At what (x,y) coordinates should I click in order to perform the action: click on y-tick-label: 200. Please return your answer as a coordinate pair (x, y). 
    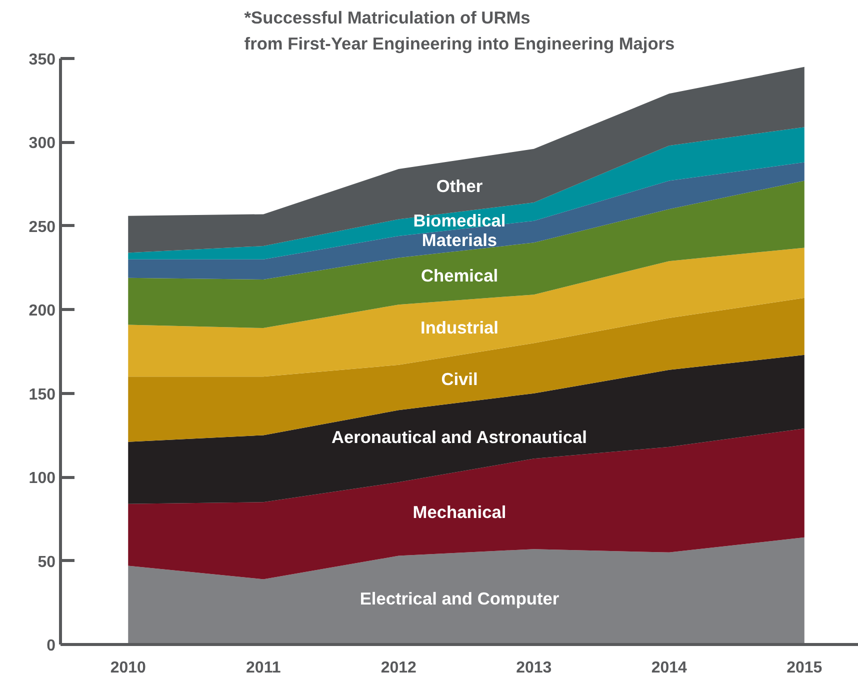
    Looking at the image, I should click on (42, 311).